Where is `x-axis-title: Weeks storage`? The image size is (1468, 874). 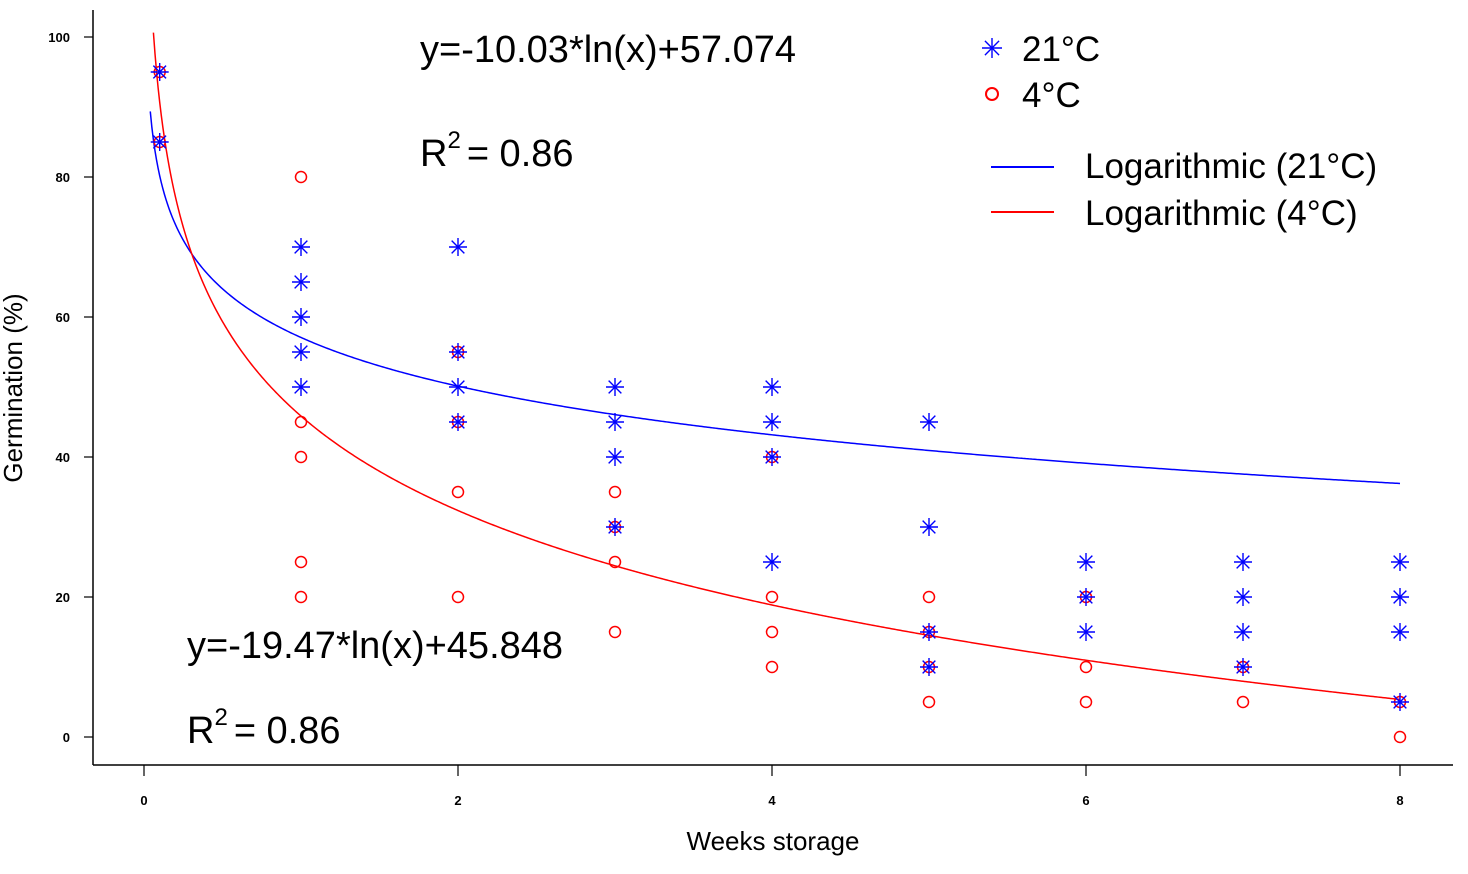
x-axis-title: Weeks storage is located at coordinates (773, 841).